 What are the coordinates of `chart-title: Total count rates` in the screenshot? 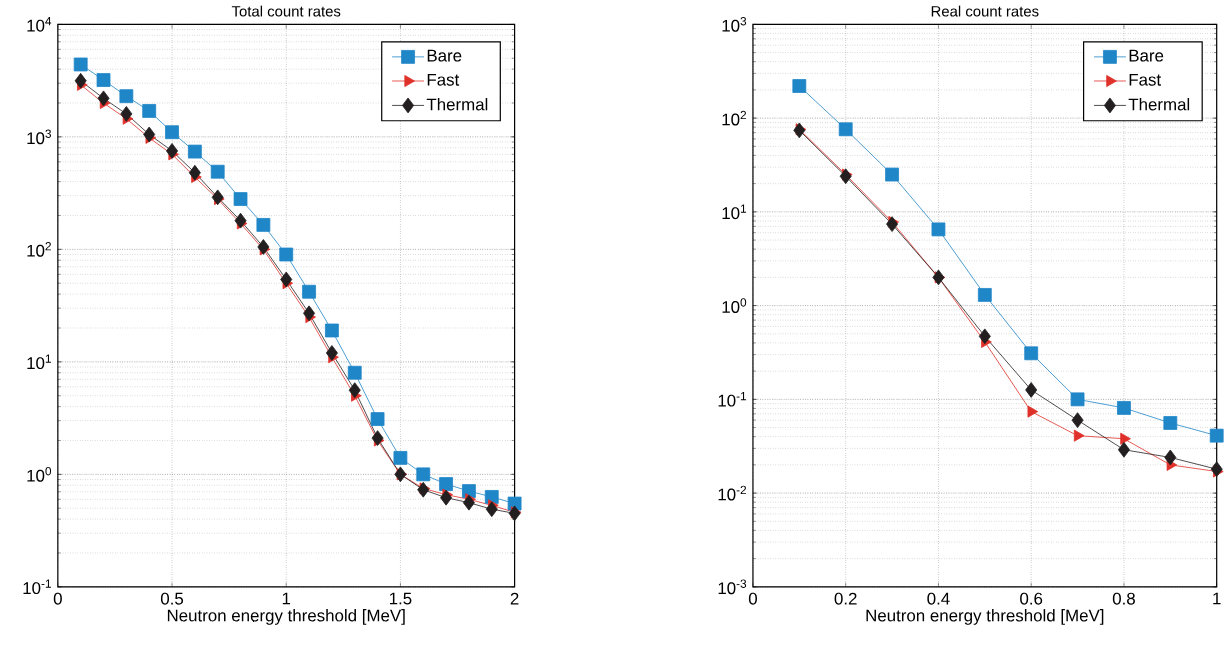 It's located at (286, 11).